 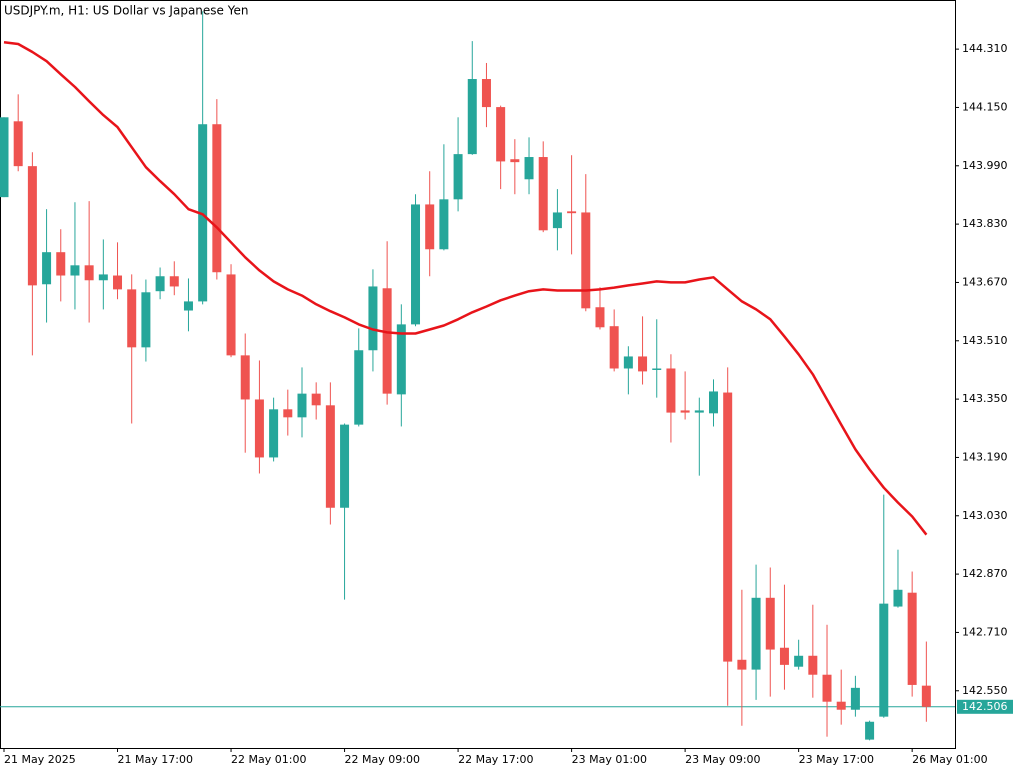 I want to click on chart-title: USDJPY.m, H1: US Dollar vs Japanese Yen, so click(x=126, y=11).